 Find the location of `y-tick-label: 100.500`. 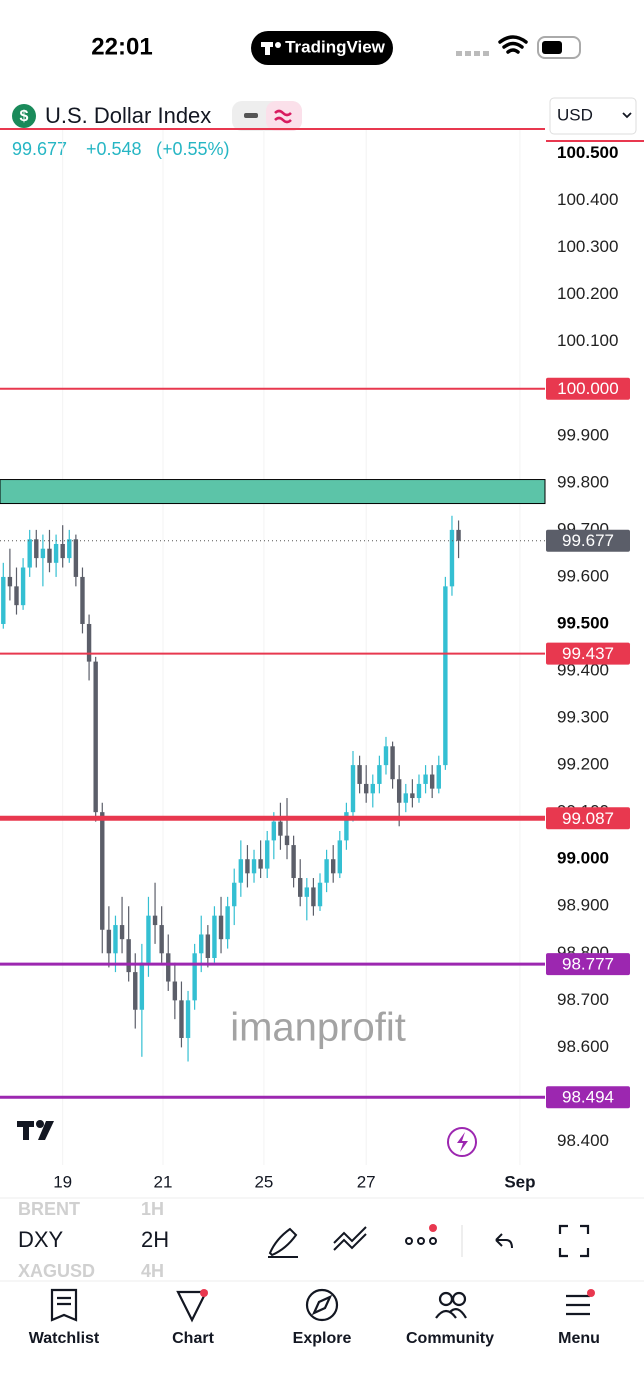

y-tick-label: 100.500 is located at coordinates (587, 152).